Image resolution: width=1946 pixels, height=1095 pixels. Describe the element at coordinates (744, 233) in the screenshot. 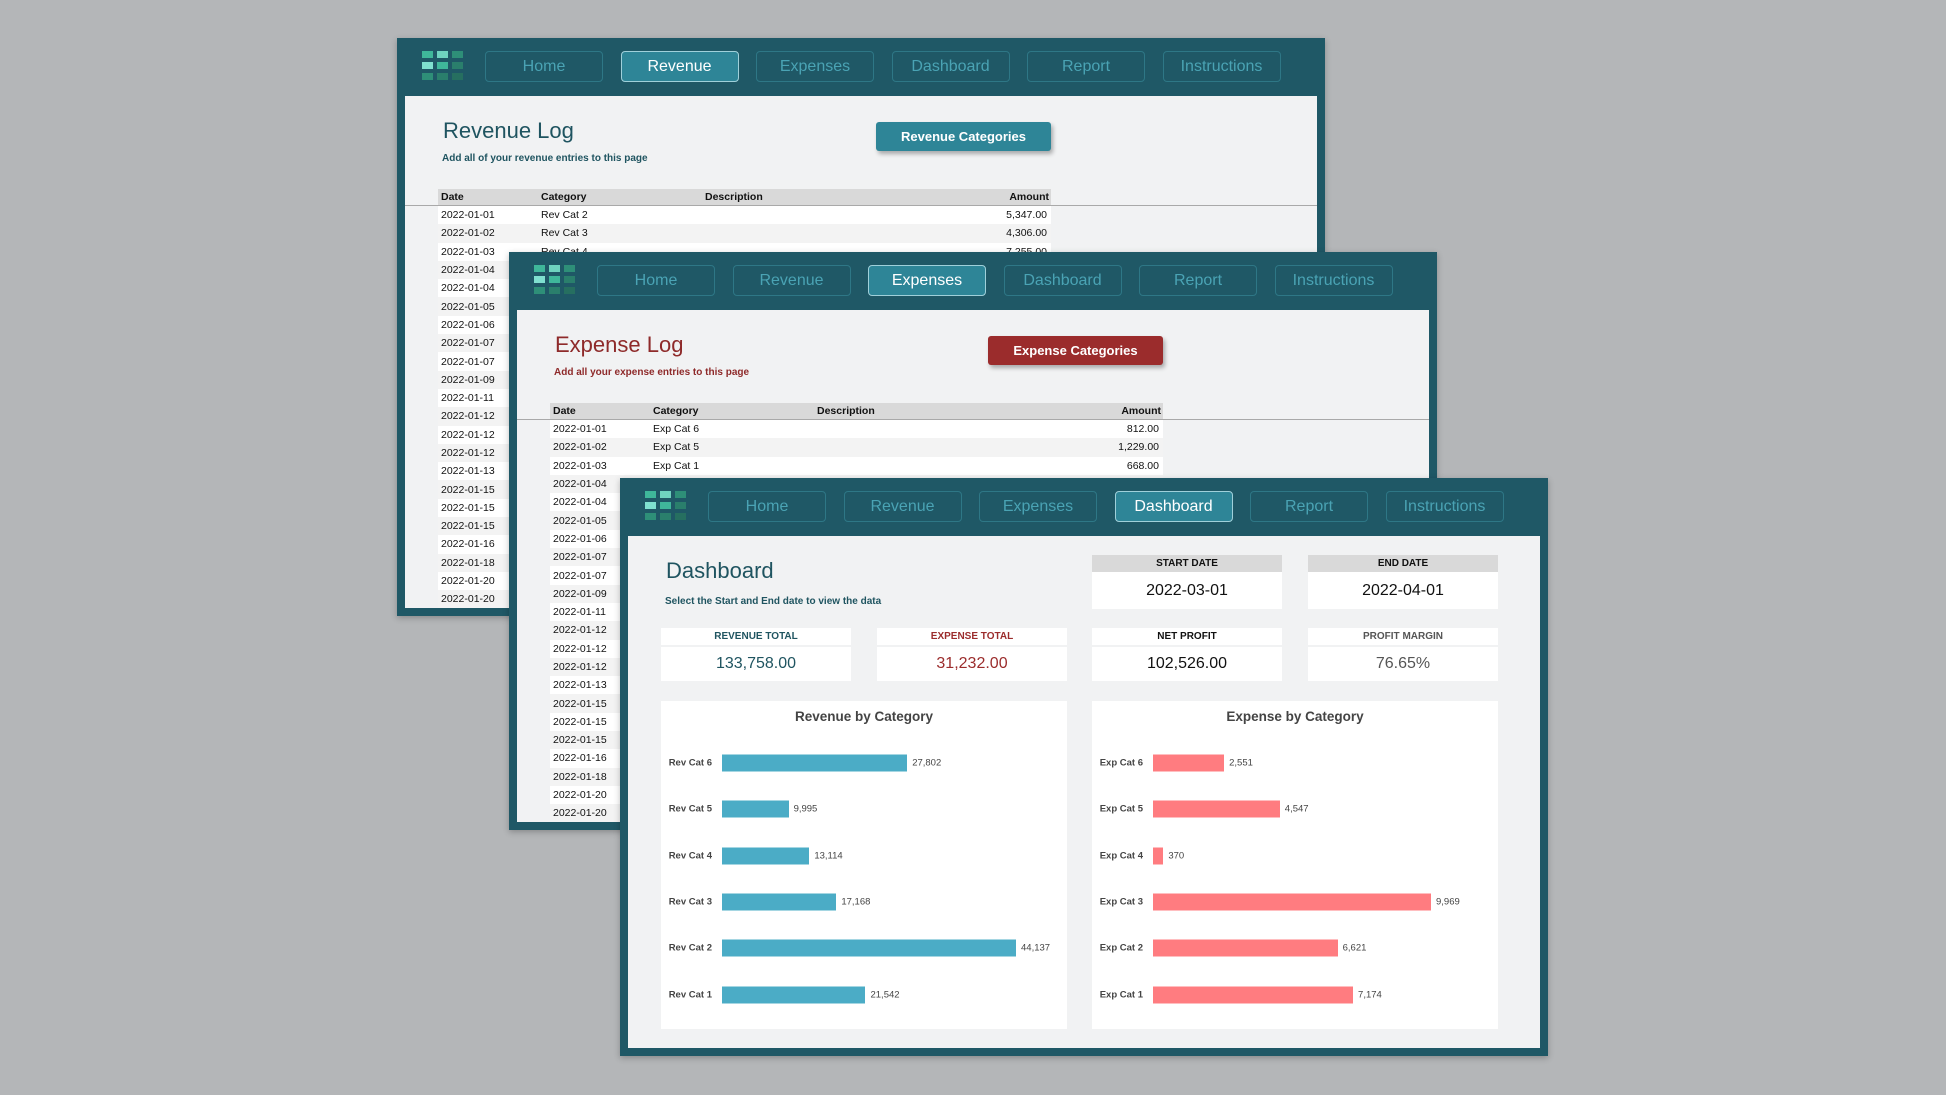

I see `table-row: 2022-01-02 Rev Cat 3 4,306.00` at that location.